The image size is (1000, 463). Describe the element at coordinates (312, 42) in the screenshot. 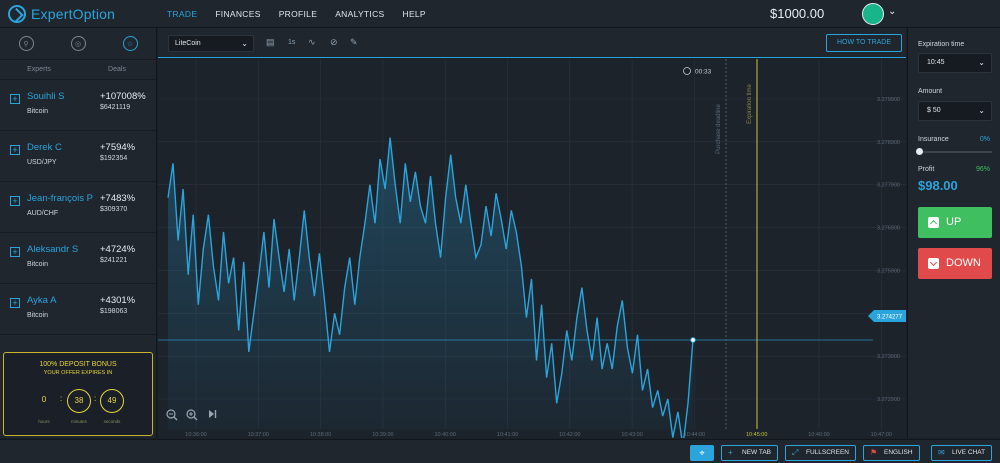

I see `indicators-icon: ∿` at that location.